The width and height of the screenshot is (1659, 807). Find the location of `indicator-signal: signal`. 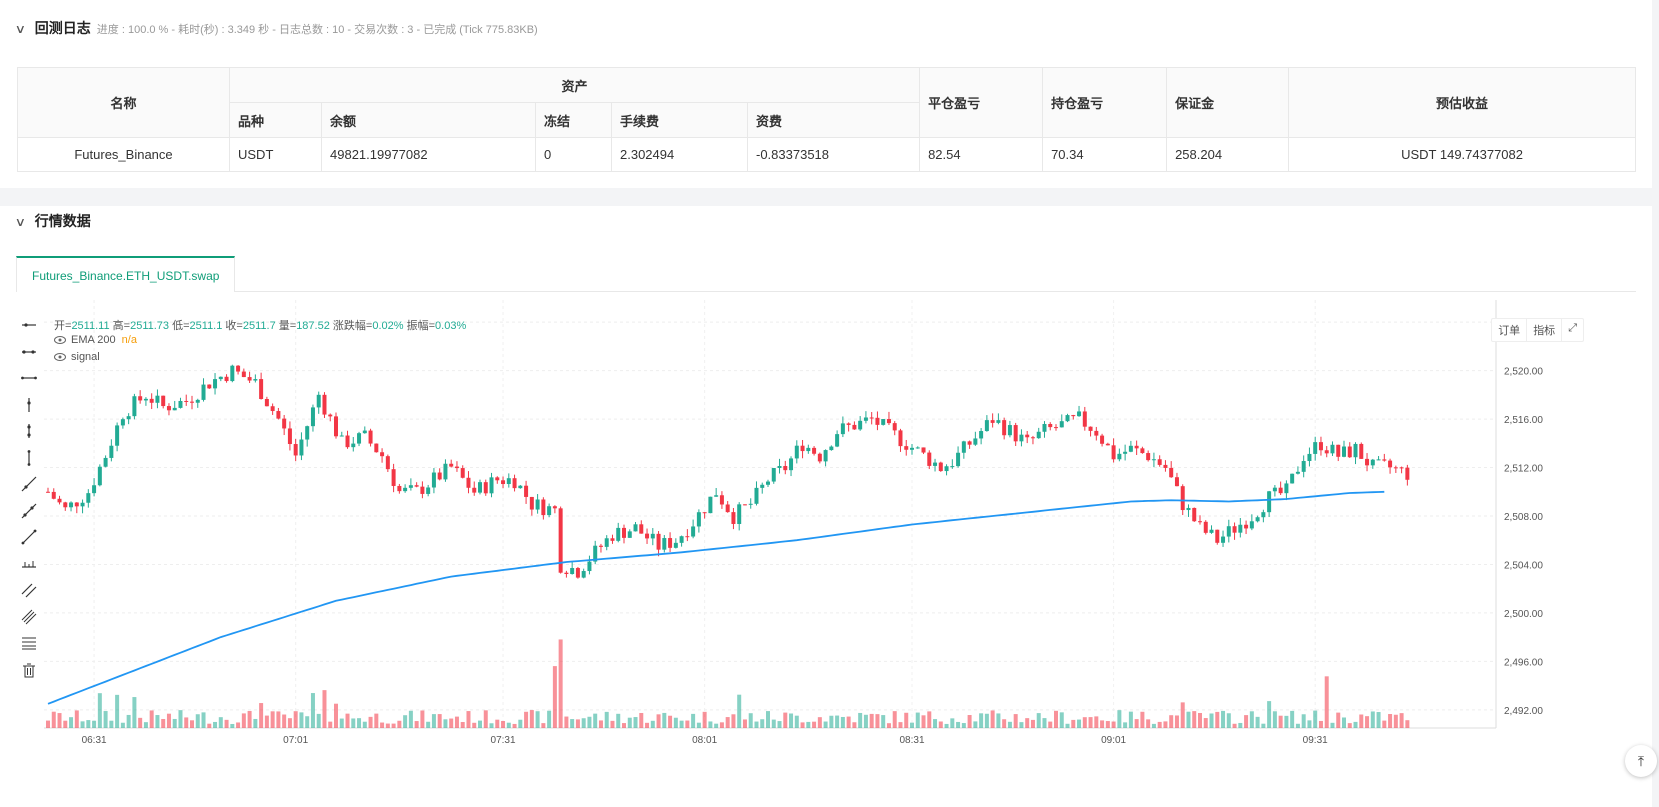

indicator-signal: signal is located at coordinates (77, 357).